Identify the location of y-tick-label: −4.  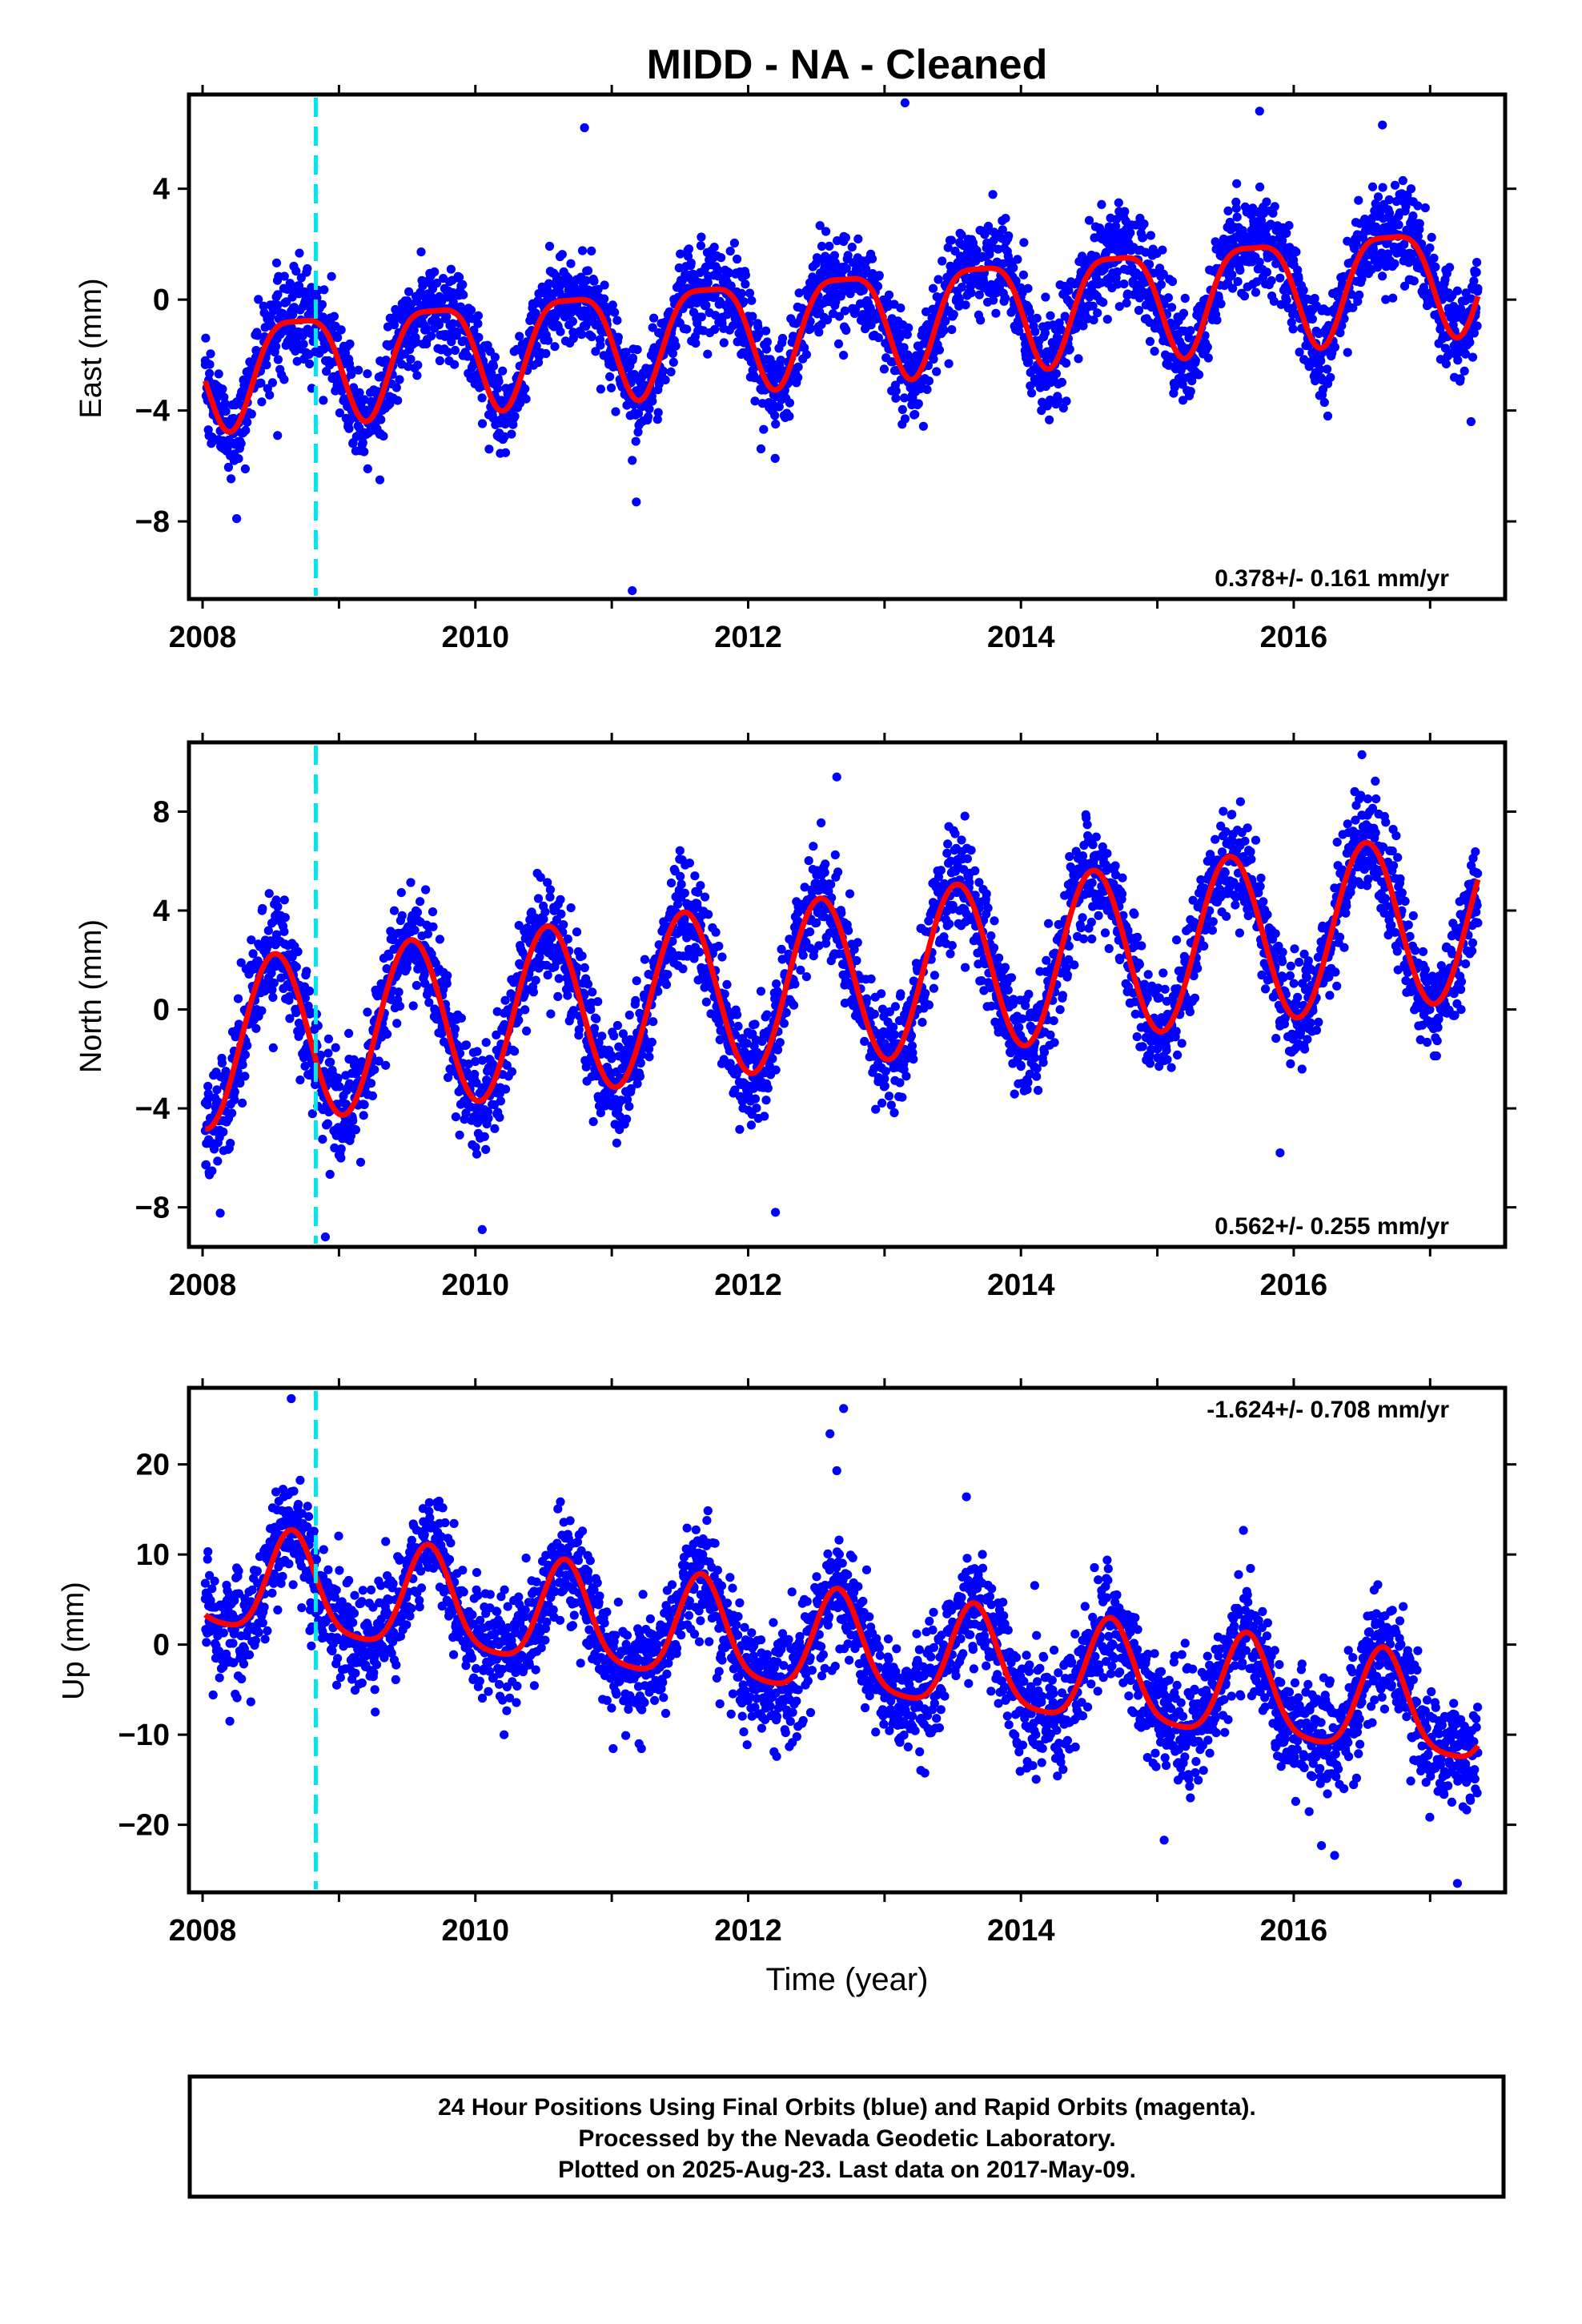
(152, 1109).